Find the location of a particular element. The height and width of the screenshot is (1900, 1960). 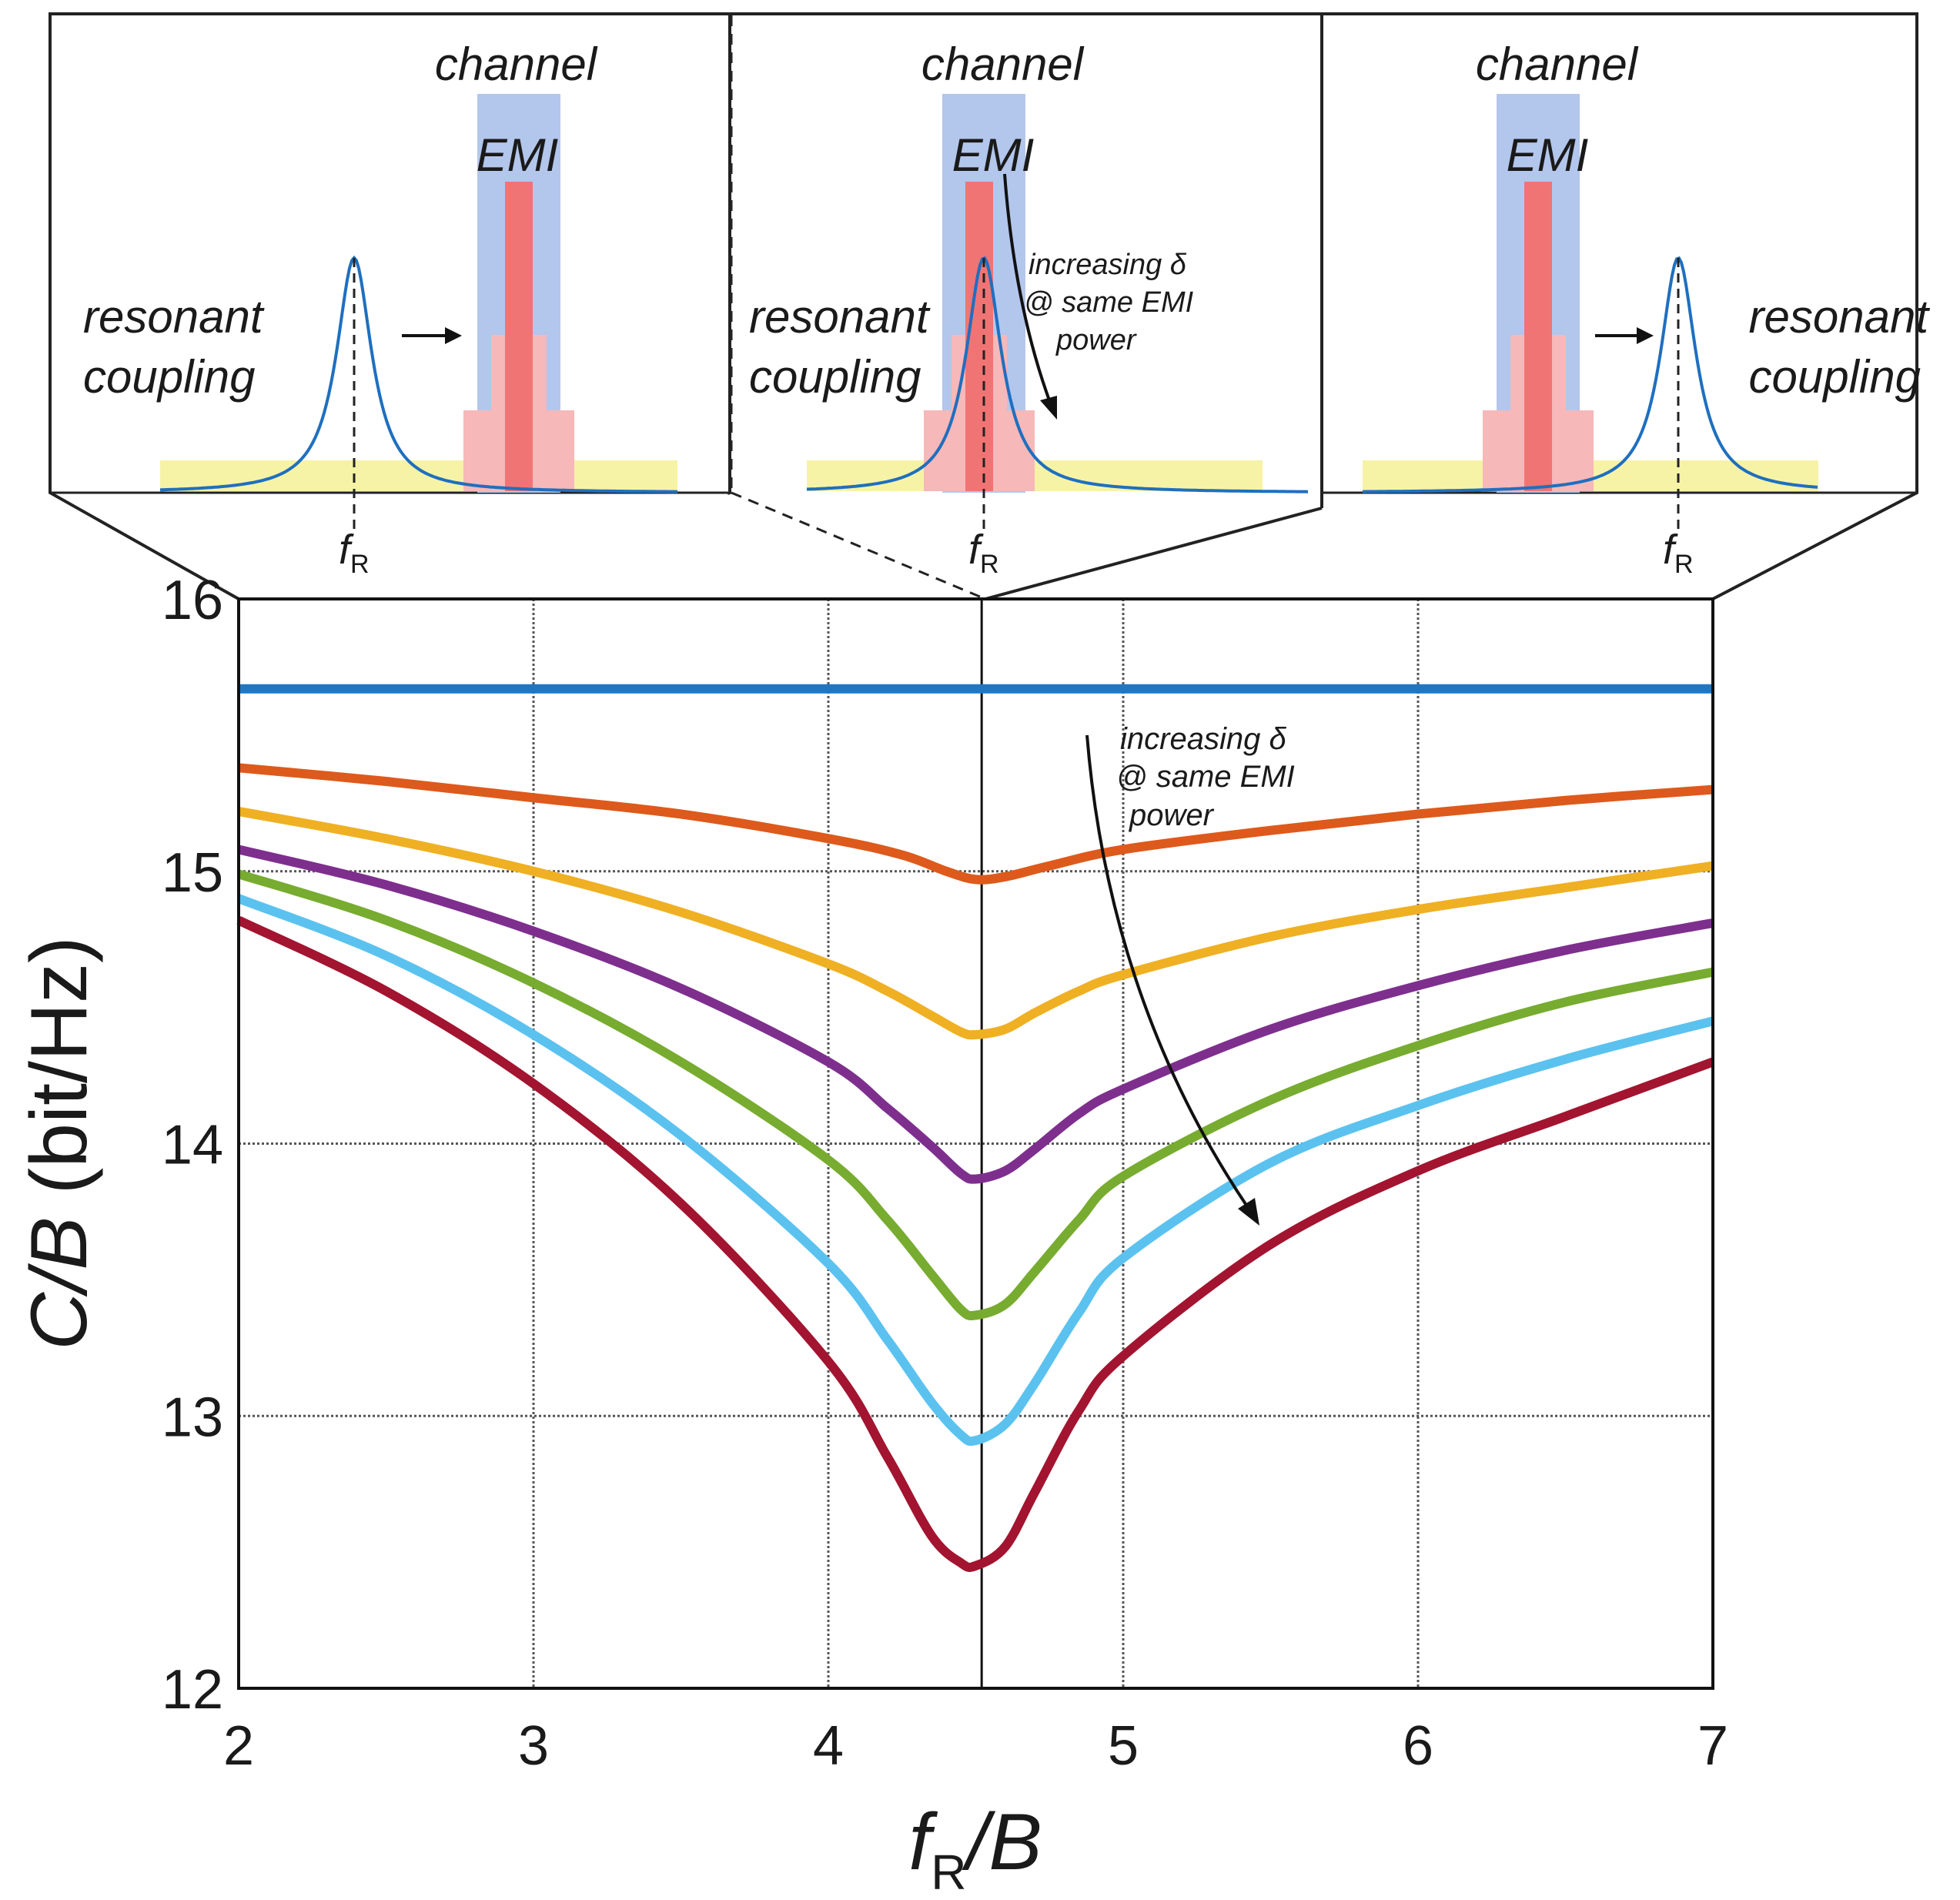

x-tick-label: 7 is located at coordinates (1712, 1746).